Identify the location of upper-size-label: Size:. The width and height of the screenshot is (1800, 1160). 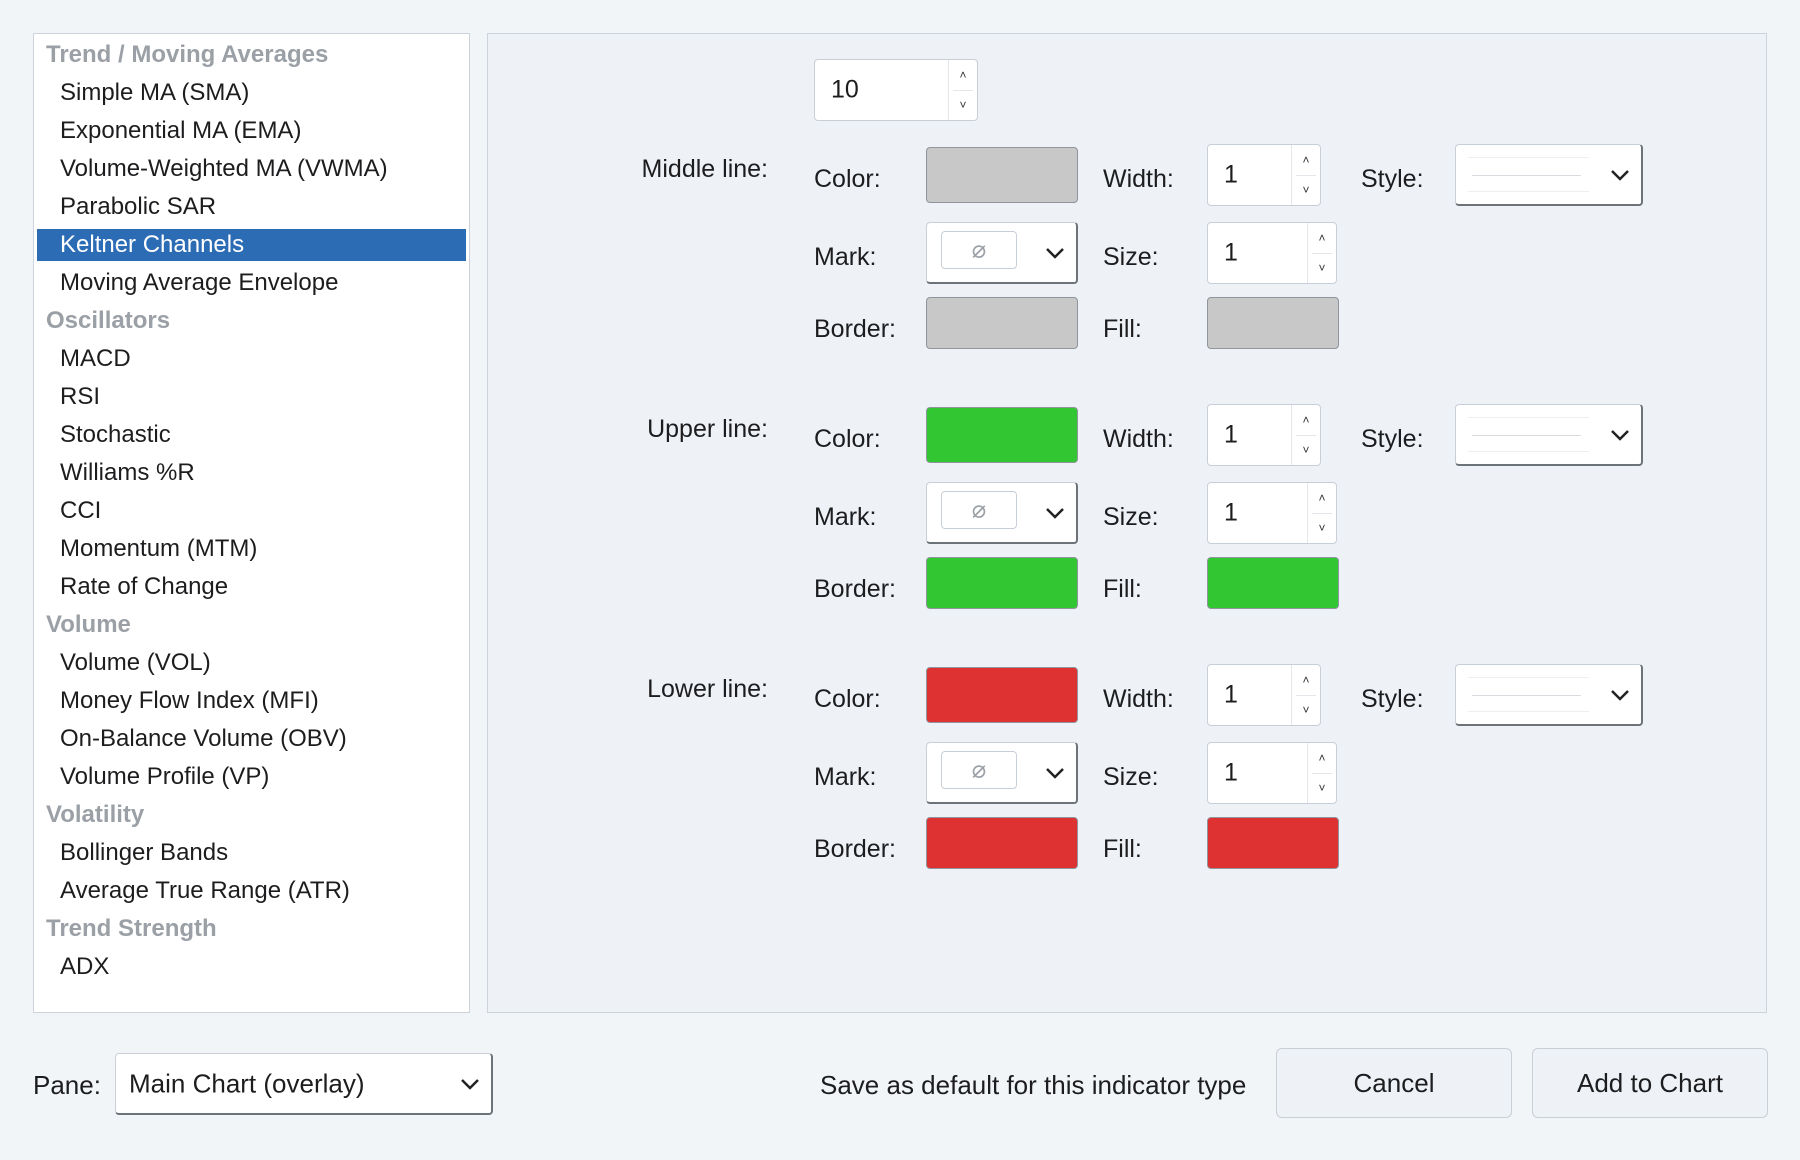
(1131, 517).